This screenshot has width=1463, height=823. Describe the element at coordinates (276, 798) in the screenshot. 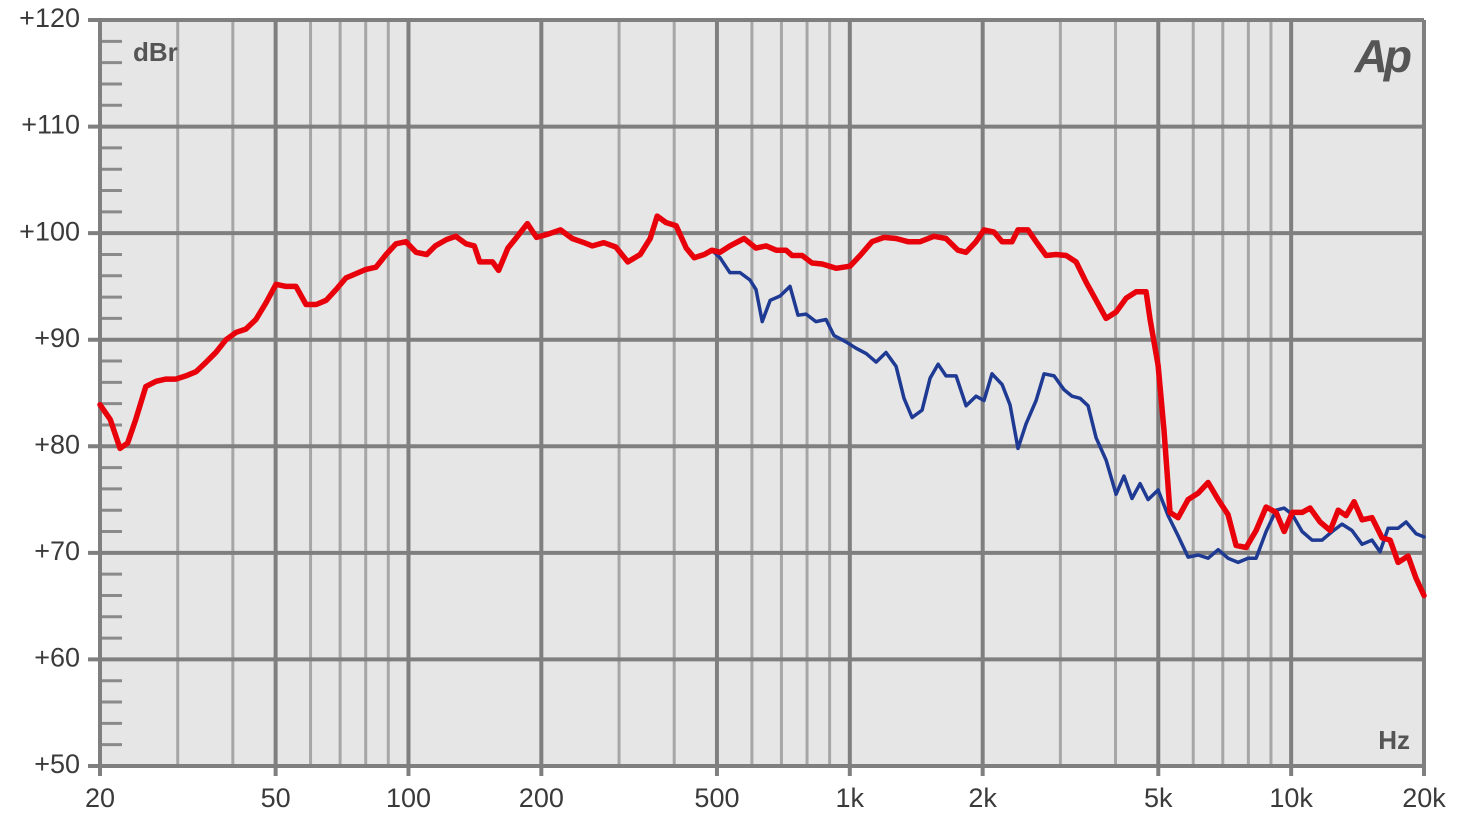

I see `x-tick-label: 50` at that location.